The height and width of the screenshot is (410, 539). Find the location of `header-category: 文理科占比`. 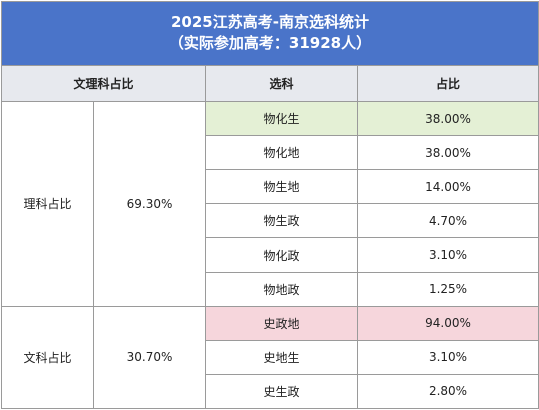

header-category: 文理科占比 is located at coordinates (103, 83).